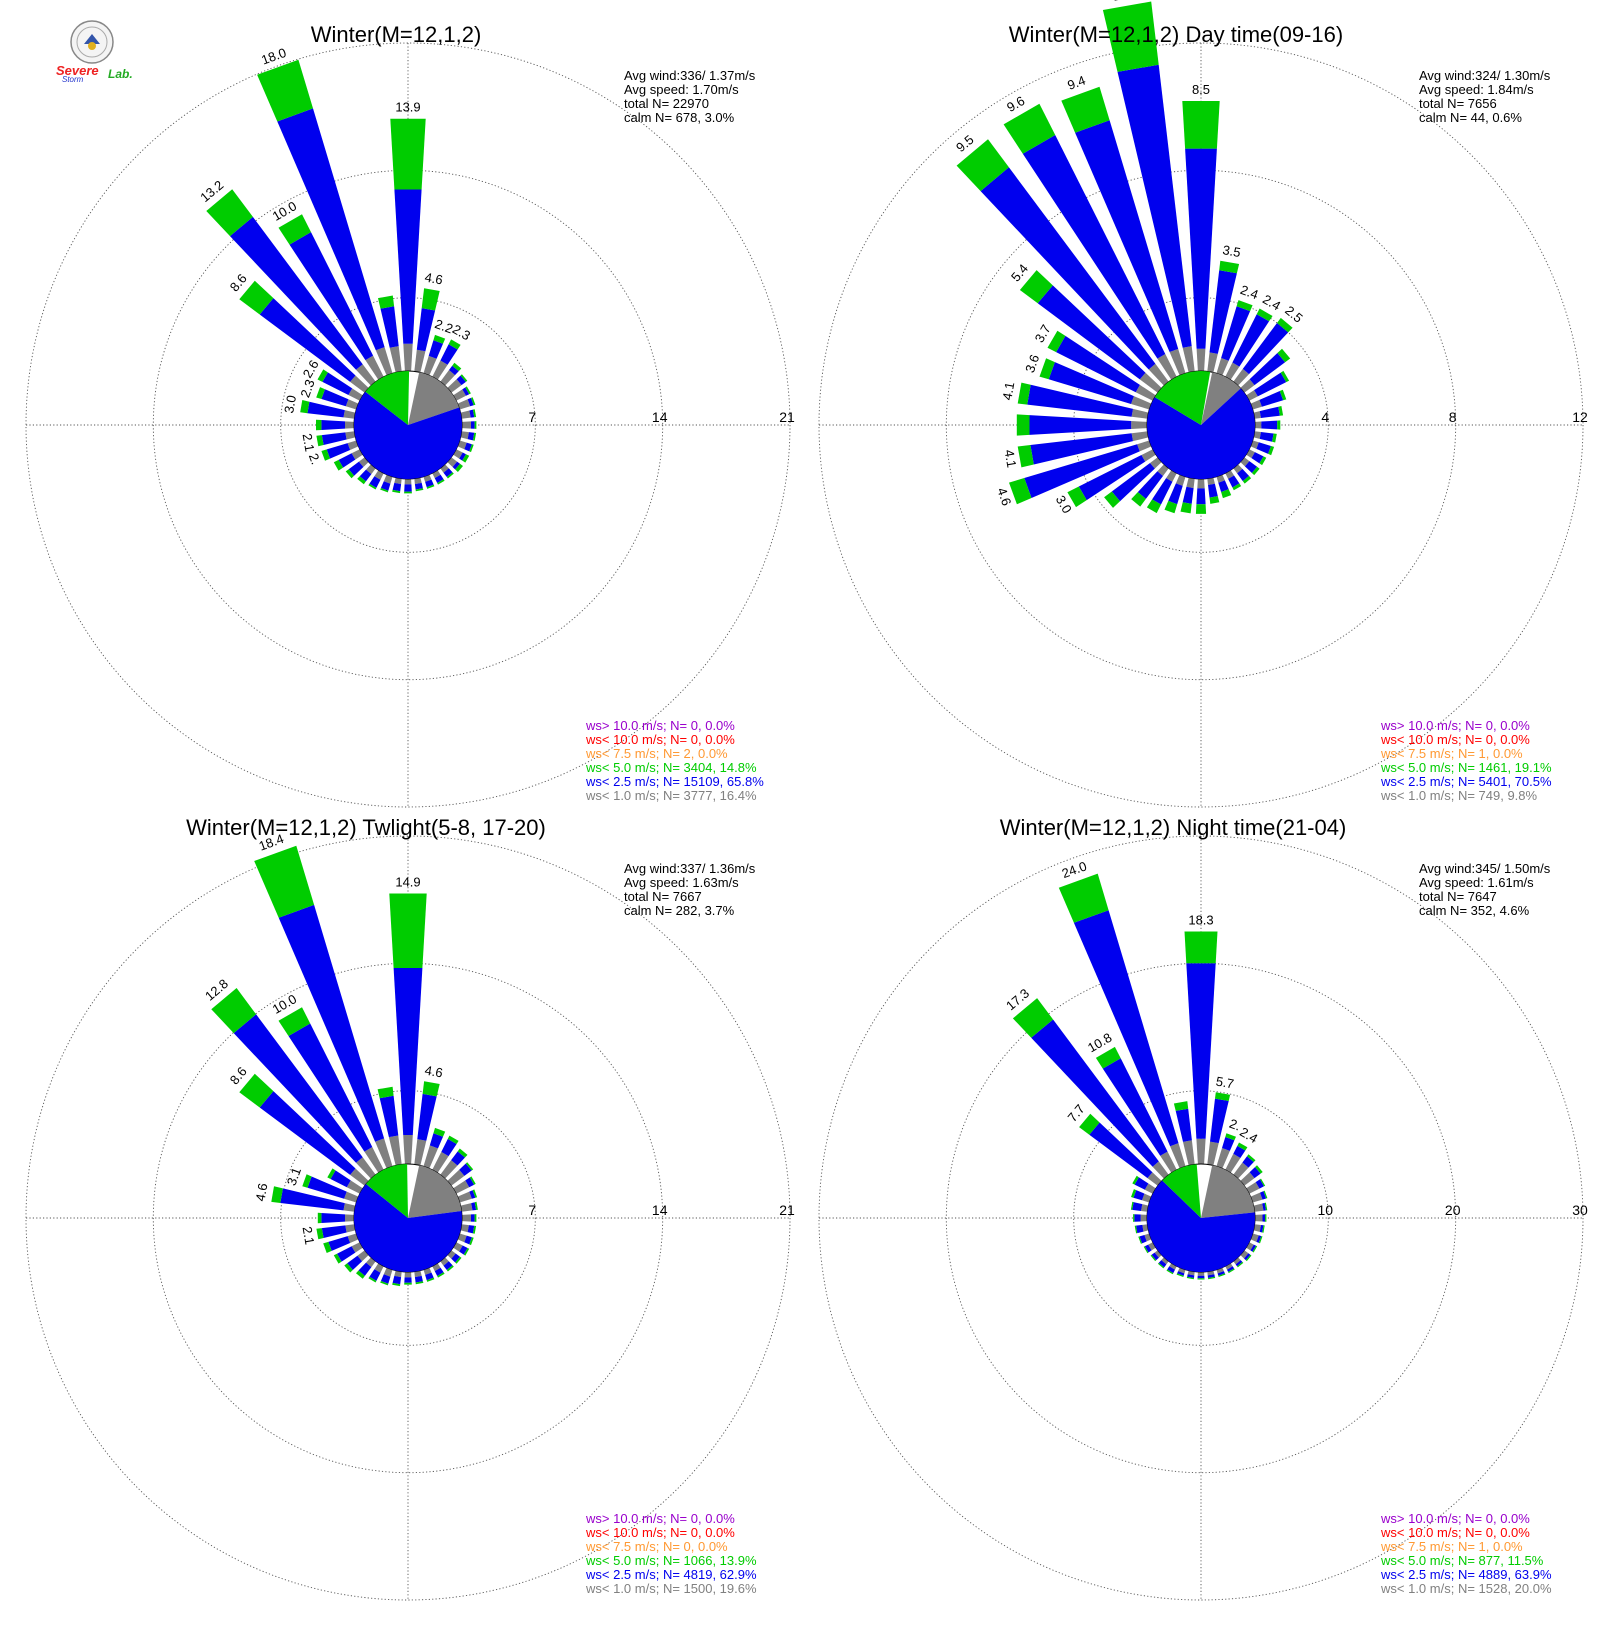 This screenshot has width=1620, height=1640. I want to click on bar-total-label: 11.7, so click(1125, 2).